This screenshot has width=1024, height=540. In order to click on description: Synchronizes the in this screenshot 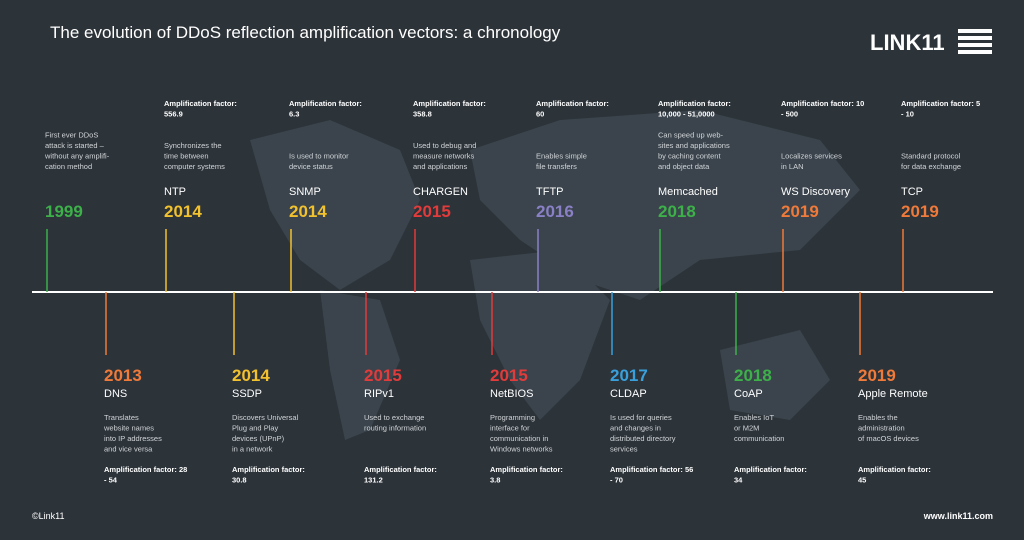, I will do `click(193, 145)`.